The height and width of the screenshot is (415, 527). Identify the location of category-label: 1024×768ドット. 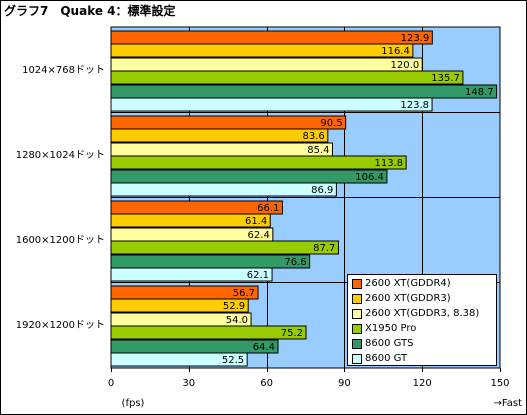
(63, 70).